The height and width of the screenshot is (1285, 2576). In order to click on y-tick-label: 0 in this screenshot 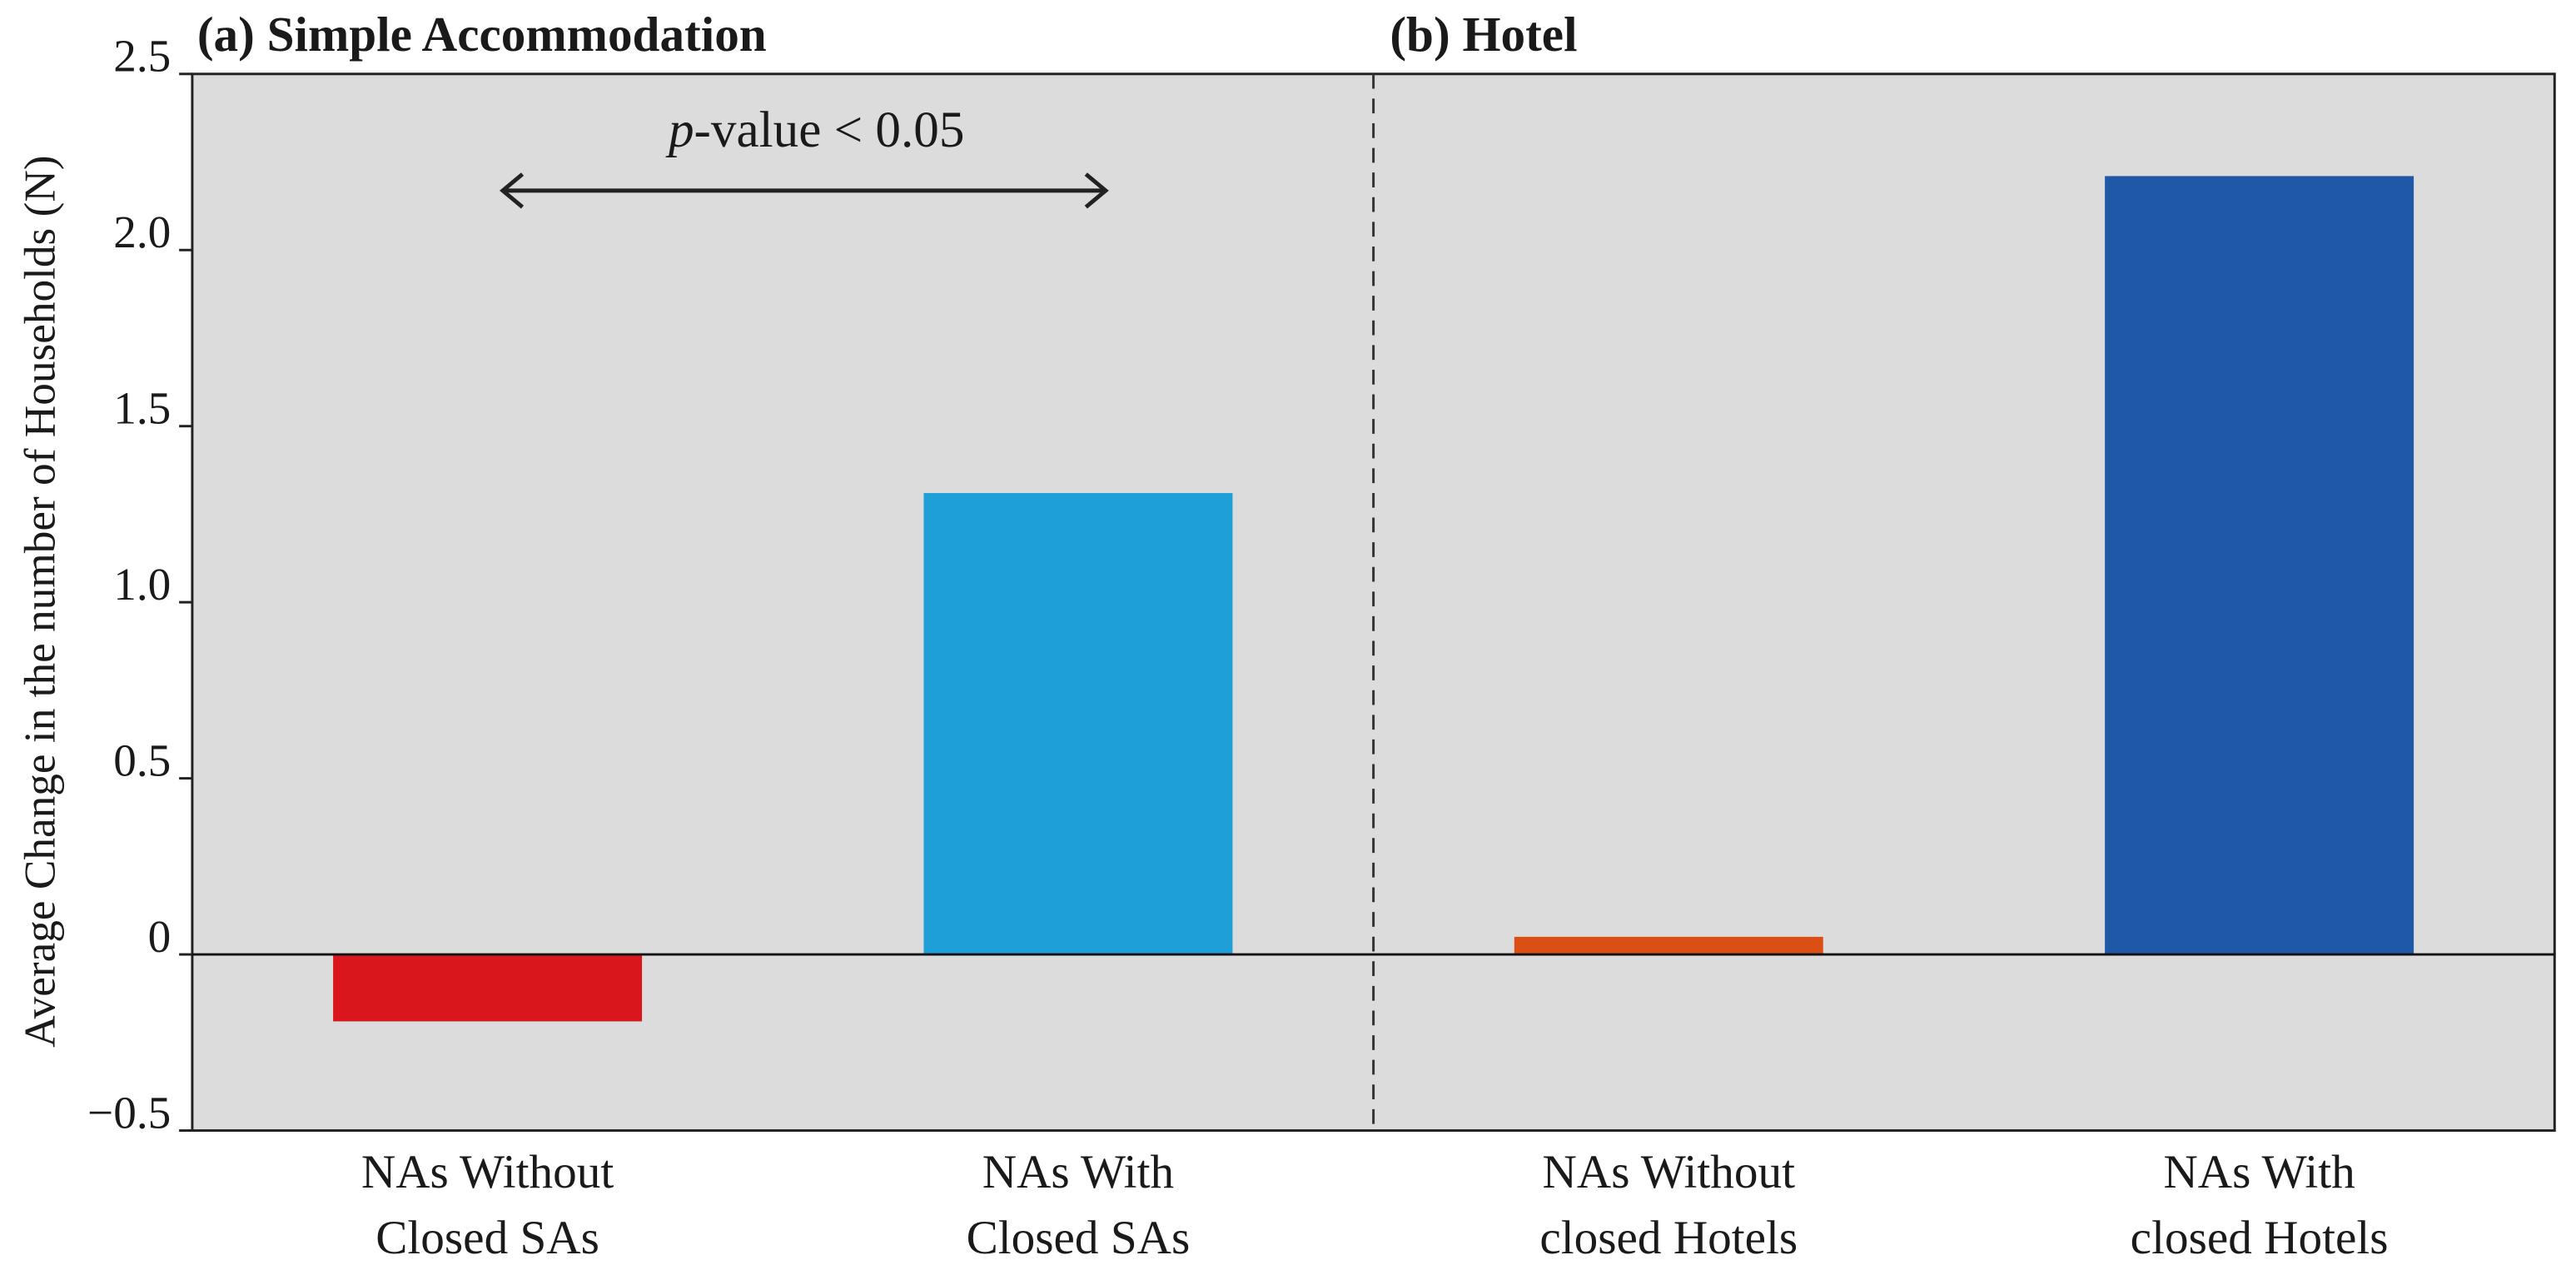, I will do `click(160, 936)`.